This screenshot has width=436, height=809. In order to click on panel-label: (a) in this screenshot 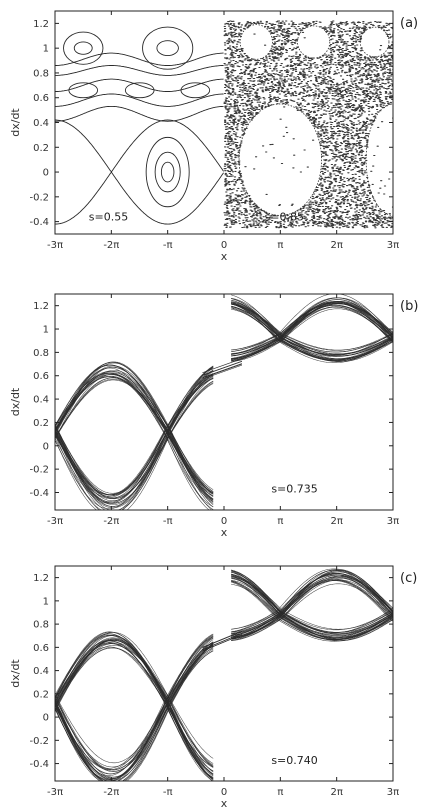, I will do `click(409, 23)`.